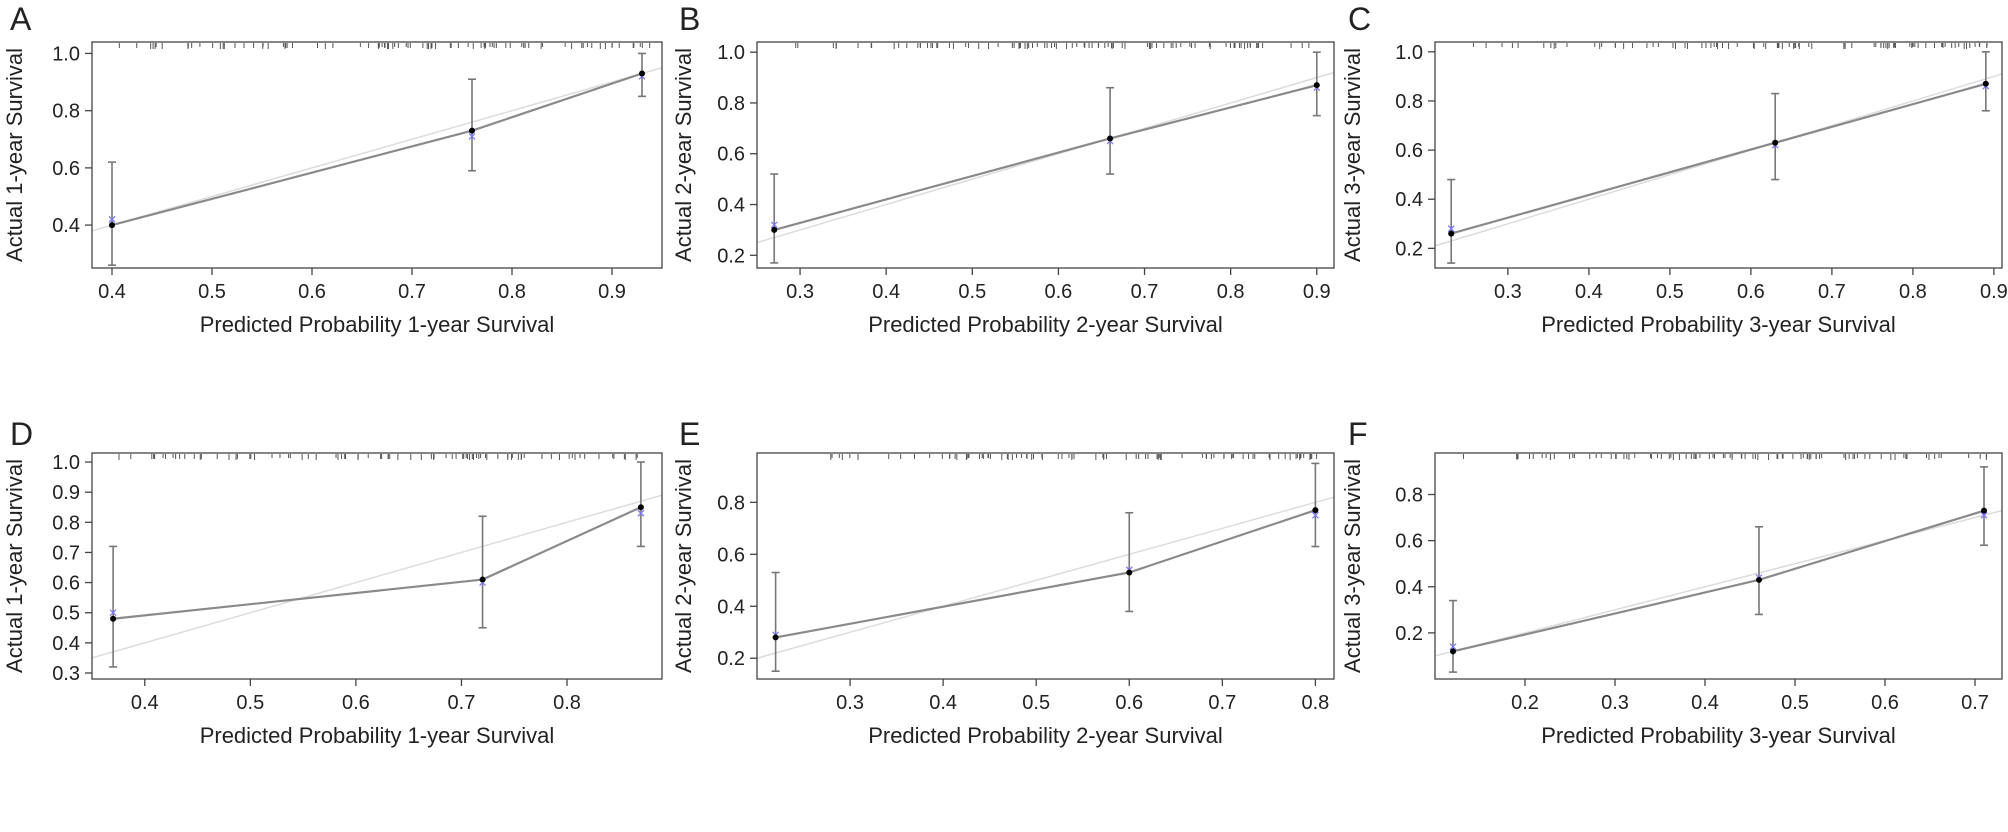  Describe the element at coordinates (689, 19) in the screenshot. I see `panel-label: B` at that location.